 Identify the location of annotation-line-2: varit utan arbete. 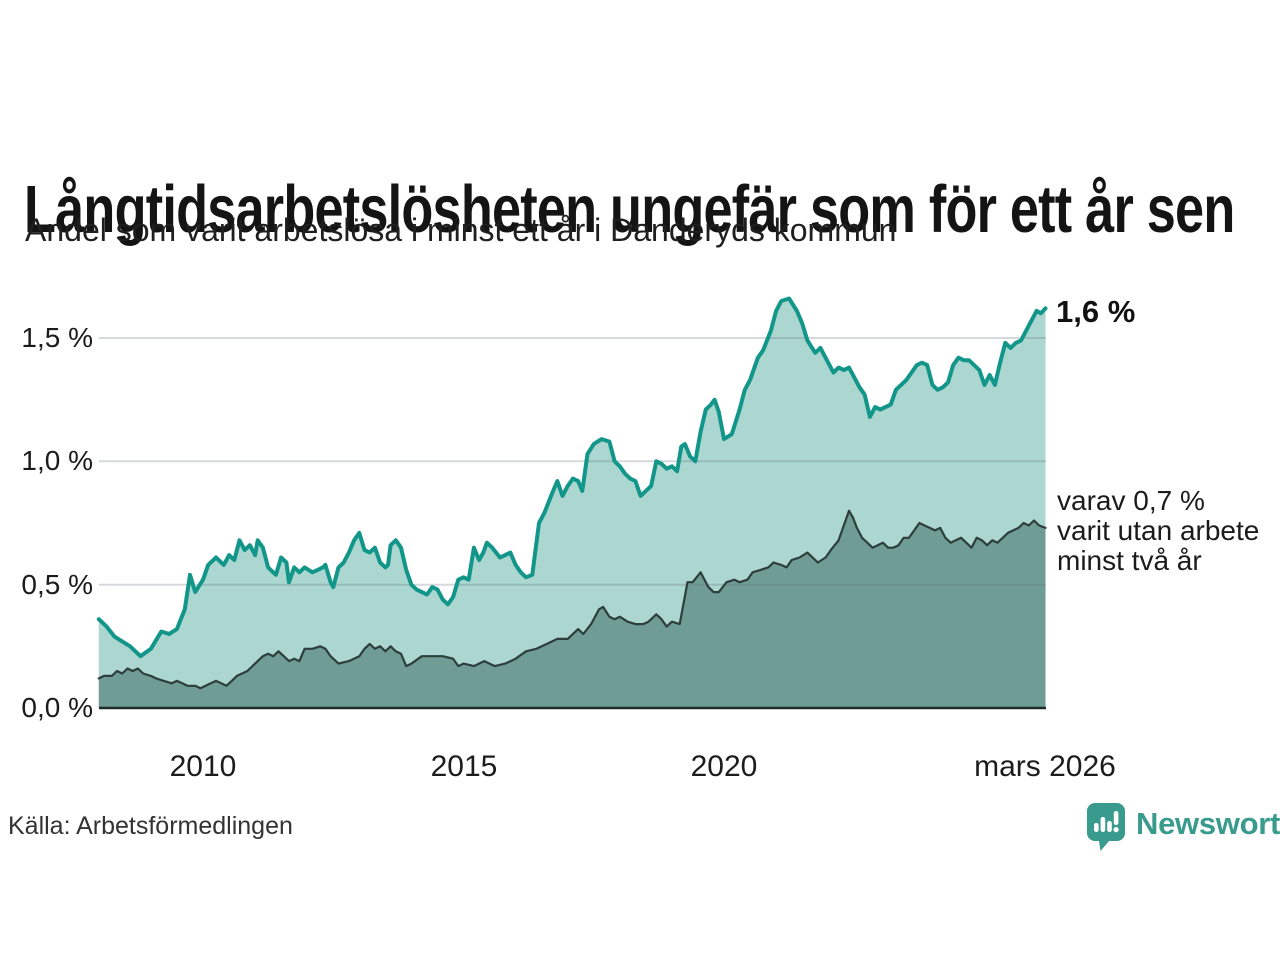
(1158, 530).